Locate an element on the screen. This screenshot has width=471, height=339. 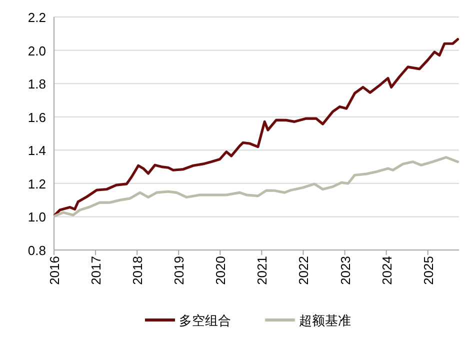
x-tick-label: 2020 is located at coordinates (220, 270).